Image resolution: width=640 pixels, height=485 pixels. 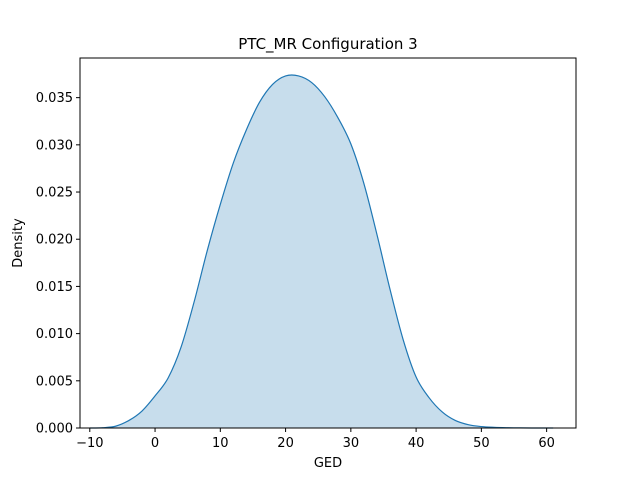 I want to click on x-tick-label: 20, so click(x=285, y=443).